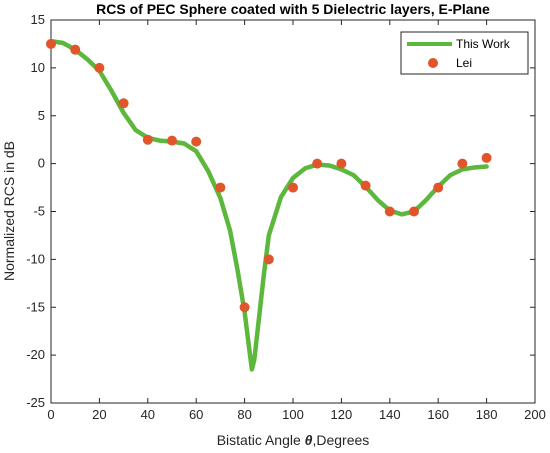  What do you see at coordinates (35, 402) in the screenshot?
I see `y-tick-label: -25` at bounding box center [35, 402].